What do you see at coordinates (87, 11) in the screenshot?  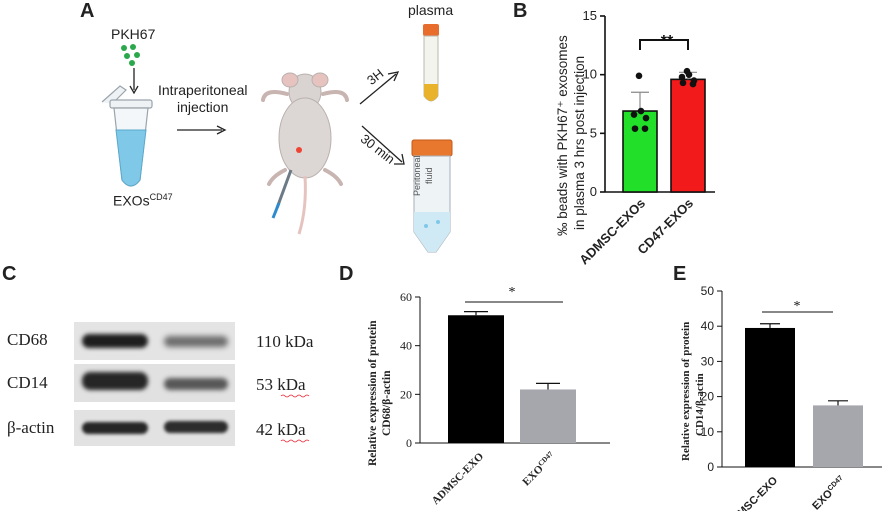 I see `panel-a-letter: A` at bounding box center [87, 11].